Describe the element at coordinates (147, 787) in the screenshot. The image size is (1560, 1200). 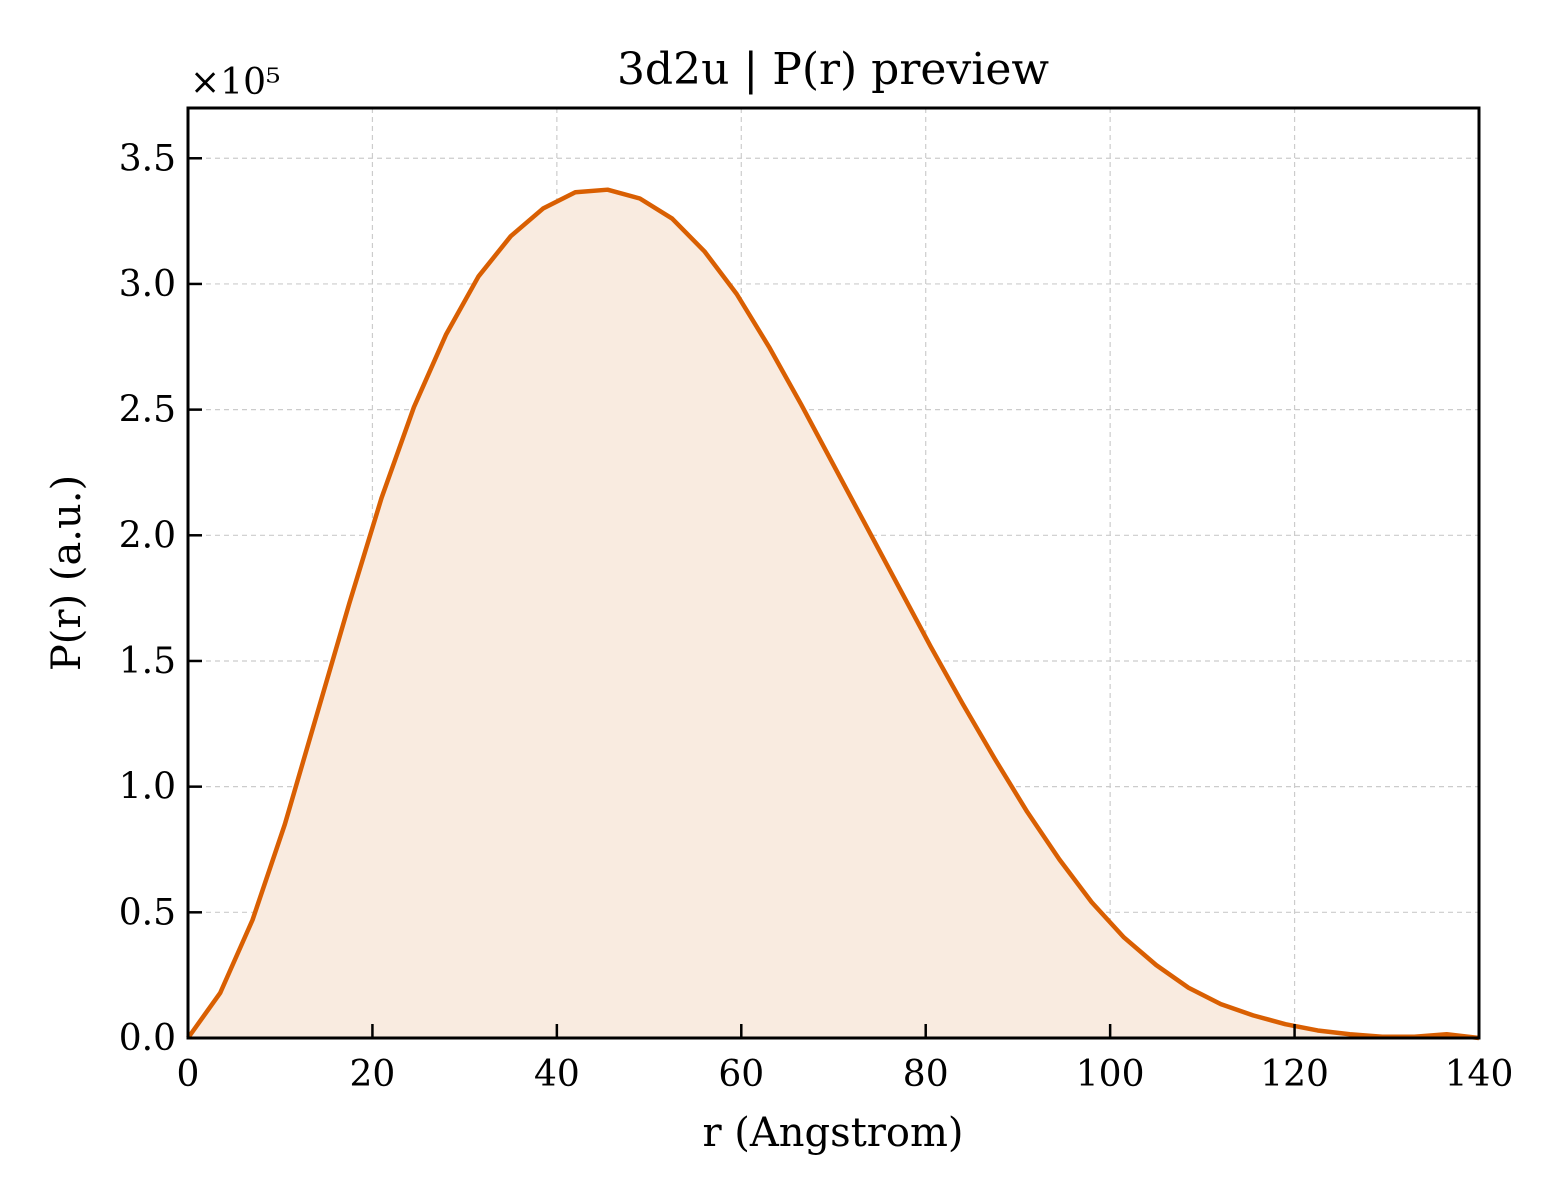
I see `y-tick-label: 1.0` at that location.